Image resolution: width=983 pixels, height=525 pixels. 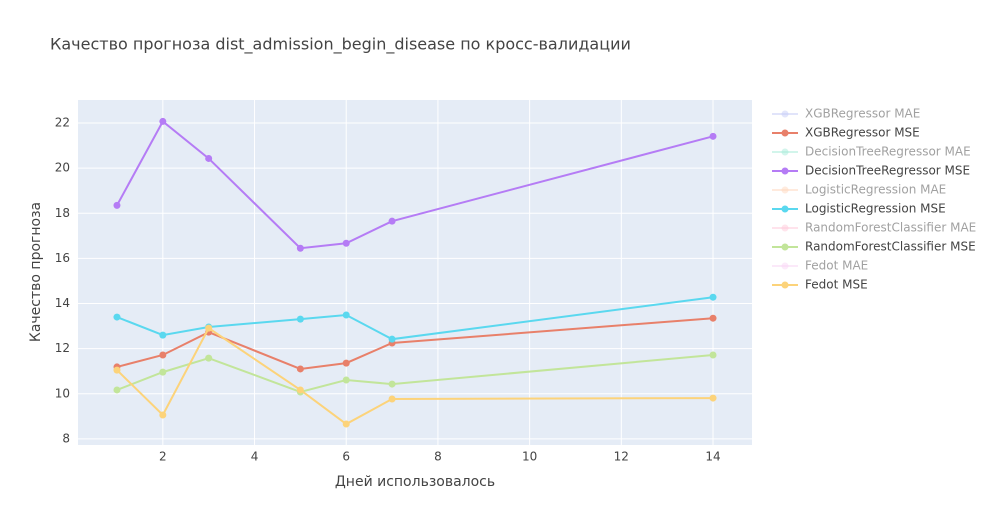 I want to click on y-axis-label: Качество прогноза, so click(x=36, y=272).